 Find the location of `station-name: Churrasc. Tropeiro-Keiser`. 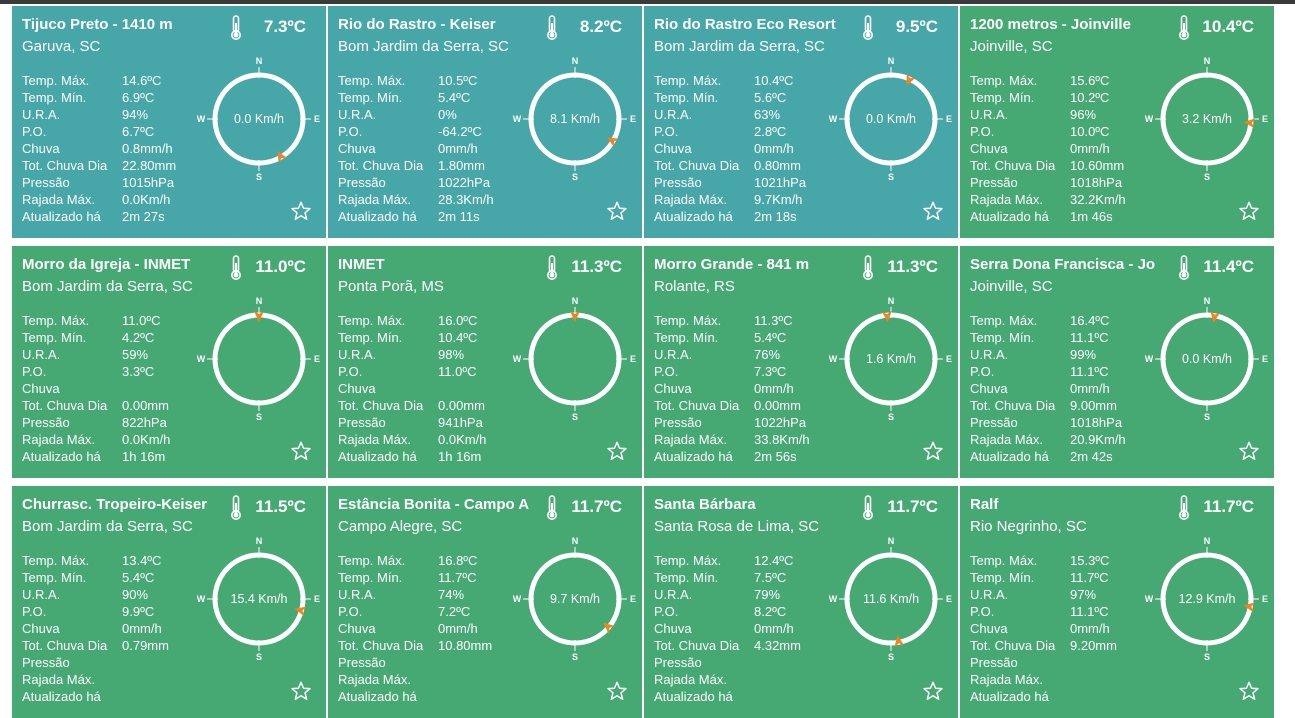

station-name: Churrasc. Tropeiro-Keiser is located at coordinates (115, 504).